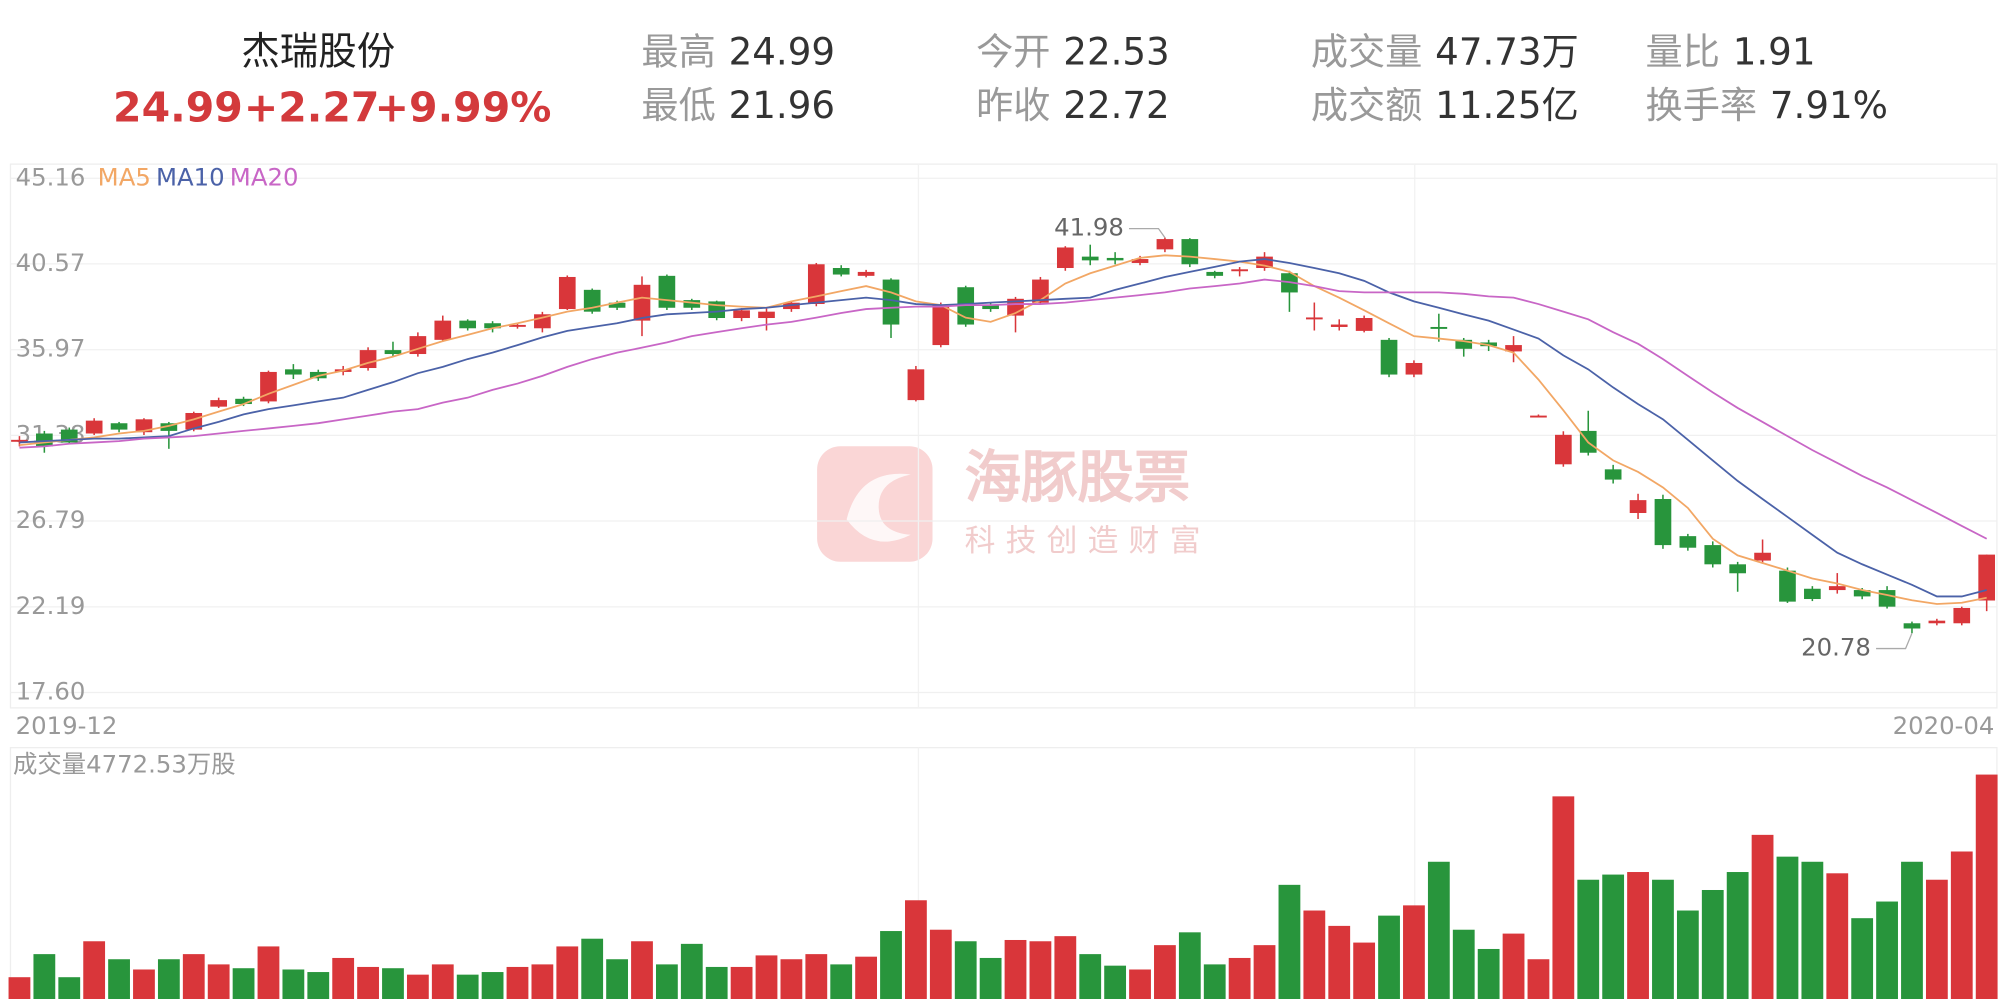 The image size is (2001, 999). I want to click on volume-title: 成交量4772.53万股, so click(124, 764).